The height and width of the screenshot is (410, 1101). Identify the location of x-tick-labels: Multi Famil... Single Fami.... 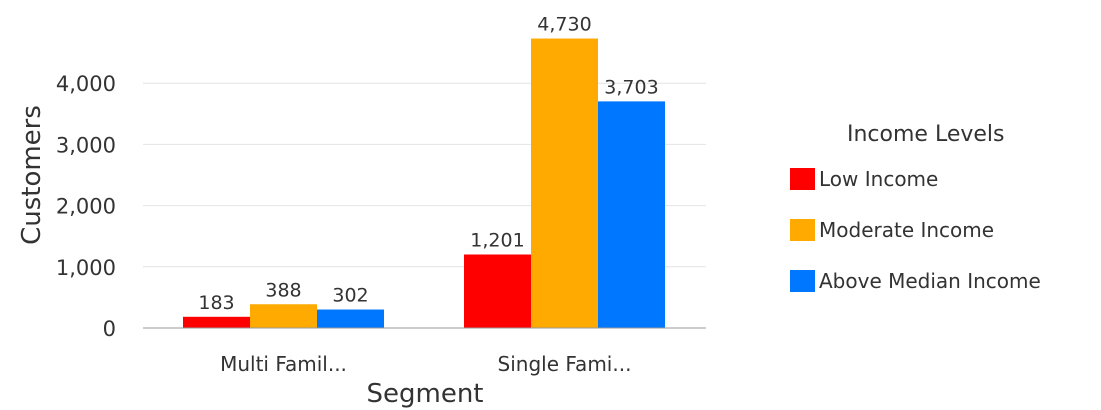
(425, 364).